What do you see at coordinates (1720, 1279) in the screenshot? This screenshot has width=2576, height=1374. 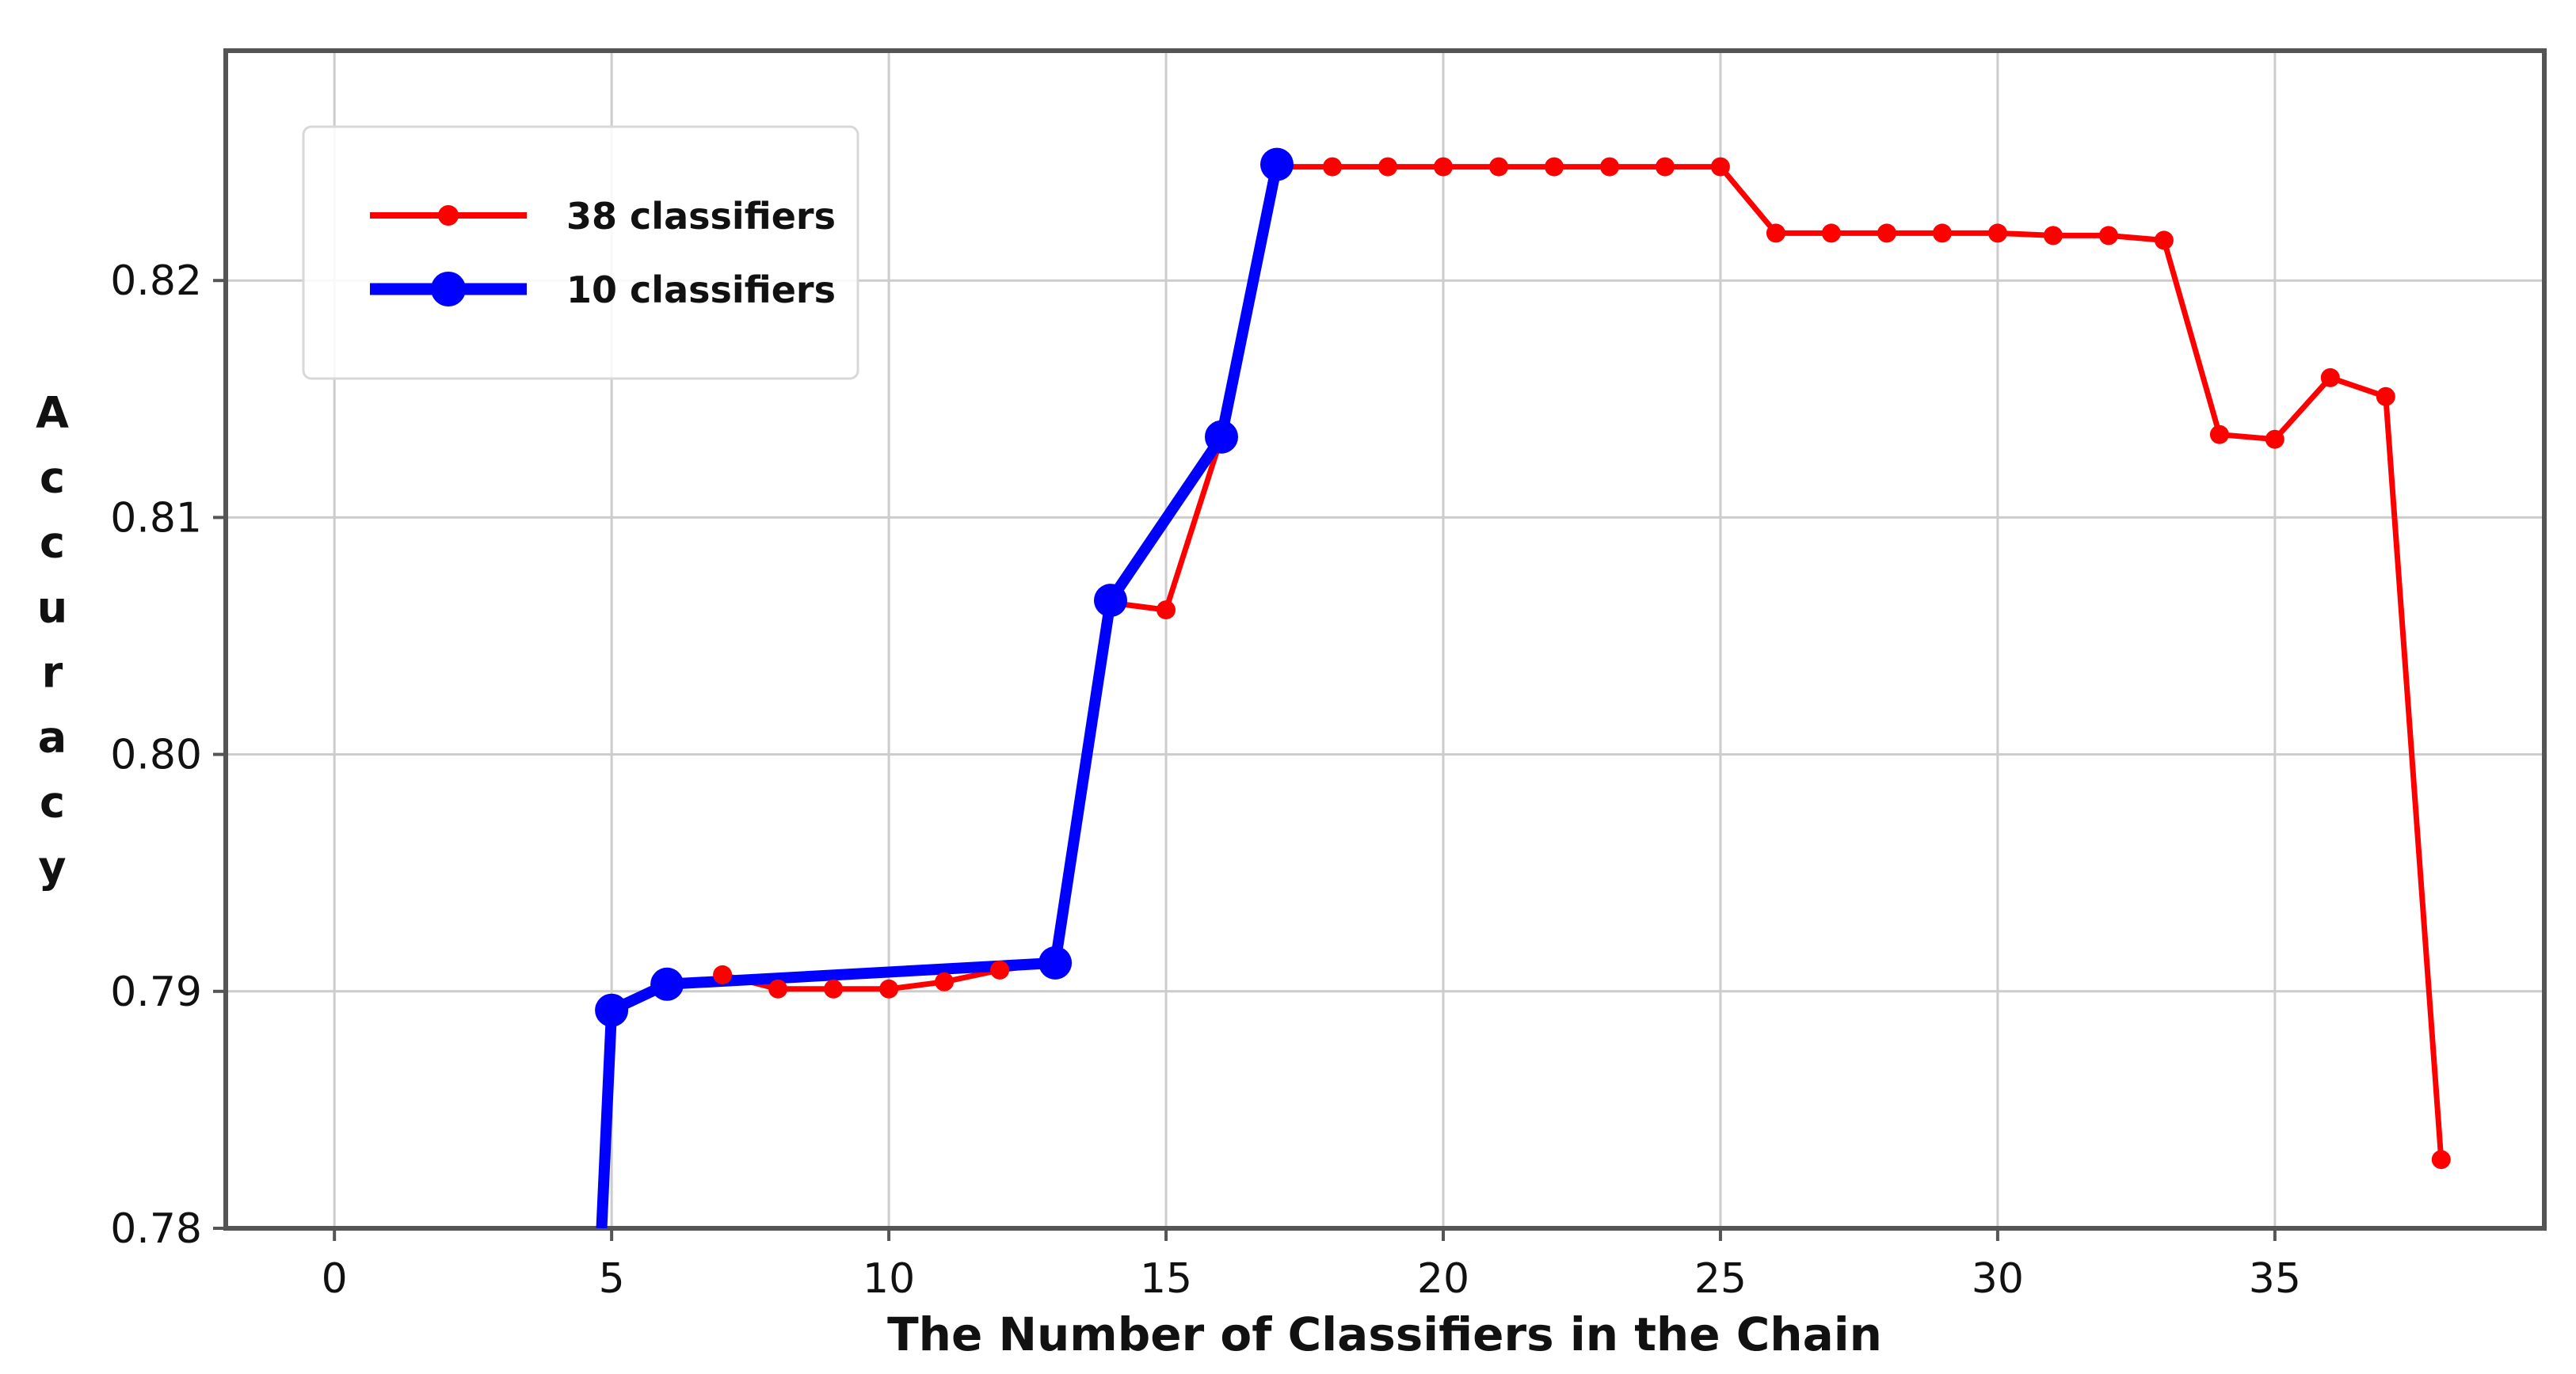 I see `x-tick-label: 25` at bounding box center [1720, 1279].